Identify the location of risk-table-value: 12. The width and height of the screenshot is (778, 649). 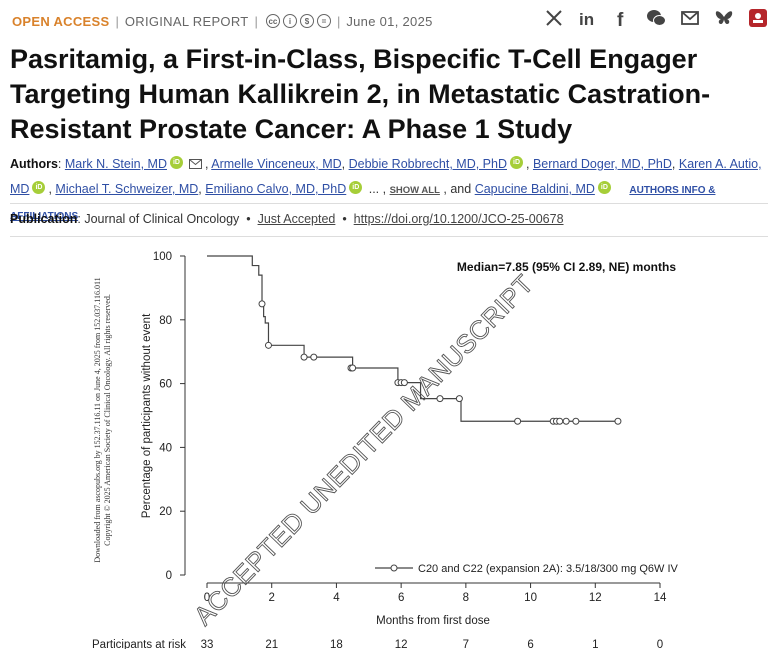
(401, 644).